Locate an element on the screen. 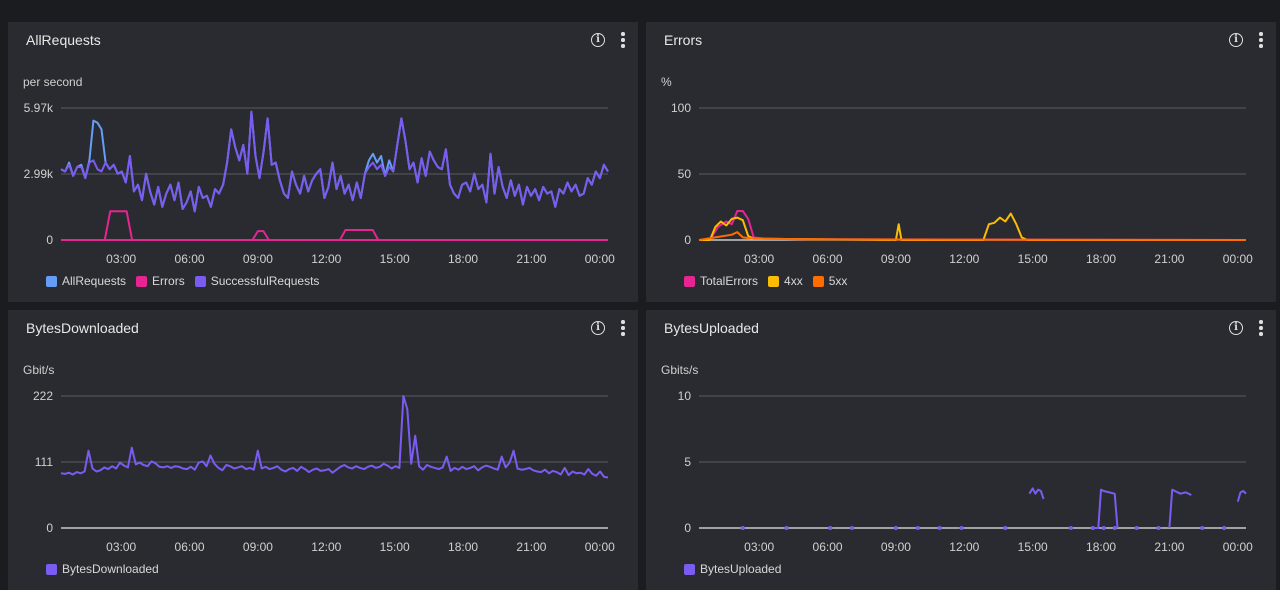 The height and width of the screenshot is (590, 1280). series-totalerrors is located at coordinates (973, 225).